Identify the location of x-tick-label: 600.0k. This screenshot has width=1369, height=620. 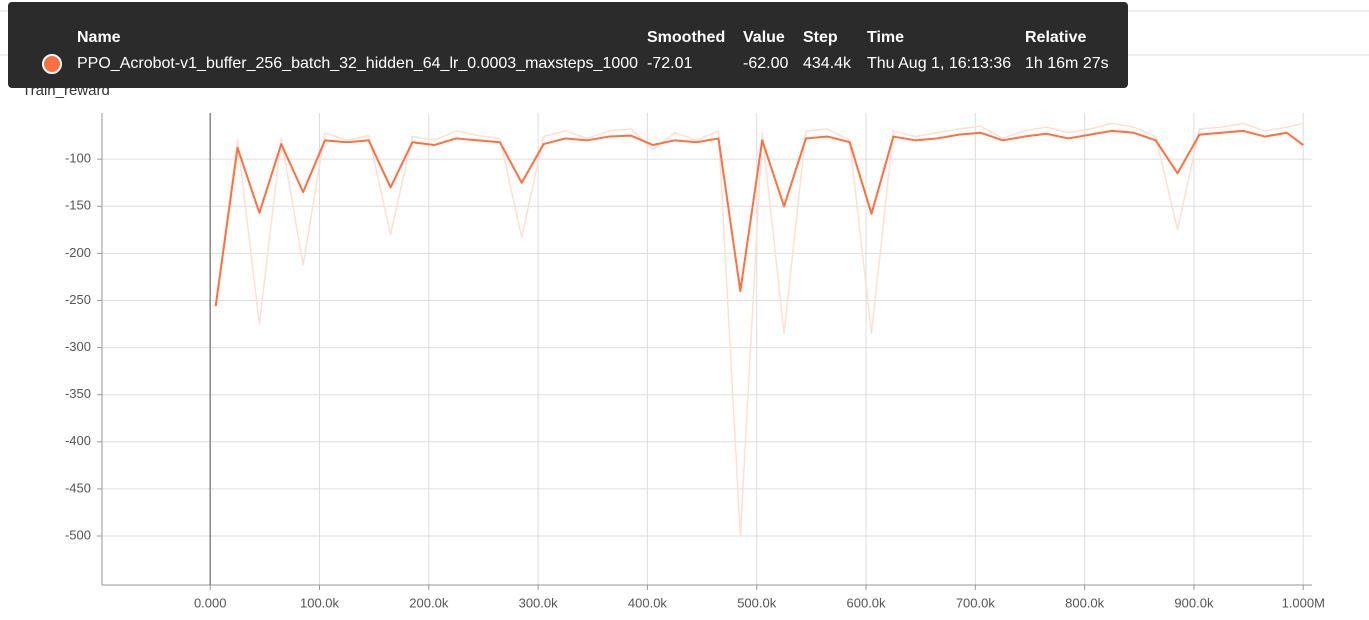
(867, 602).